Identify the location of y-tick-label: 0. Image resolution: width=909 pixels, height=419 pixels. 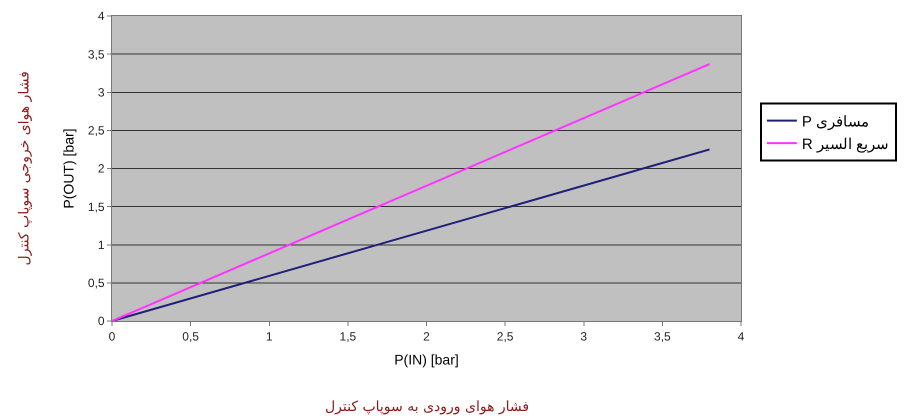
(101, 321).